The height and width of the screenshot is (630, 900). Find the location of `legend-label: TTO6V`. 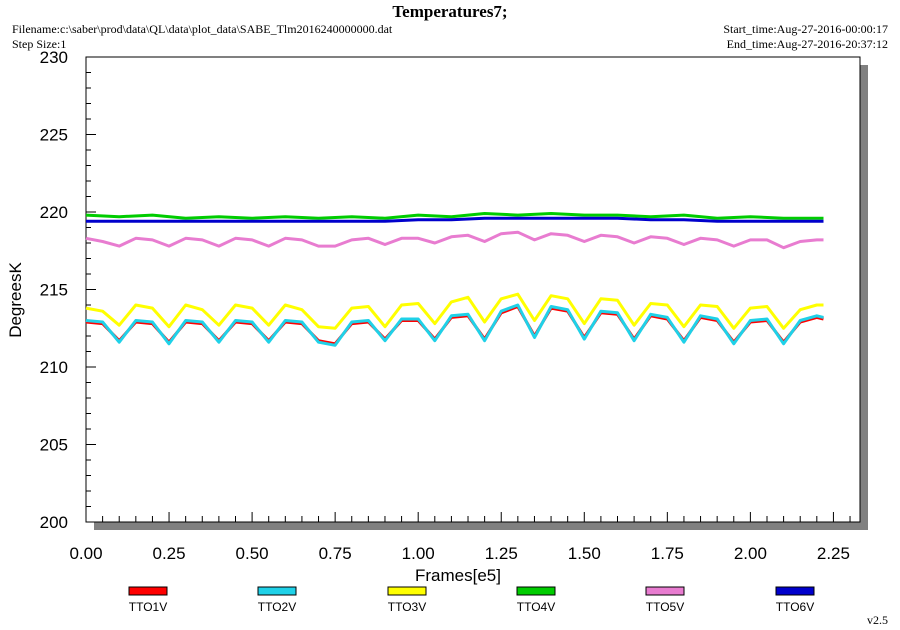

legend-label: TTO6V is located at coordinates (795, 607).